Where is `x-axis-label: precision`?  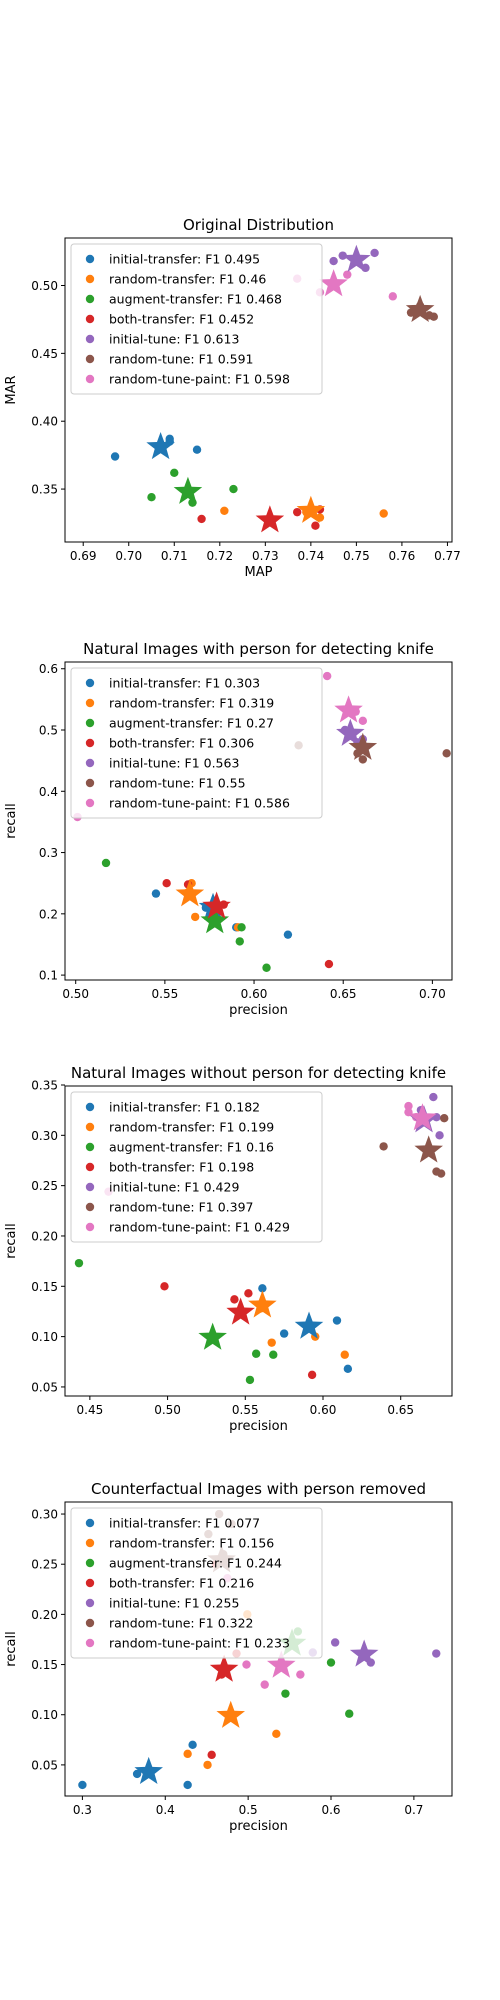
x-axis-label: precision is located at coordinates (258, 1426).